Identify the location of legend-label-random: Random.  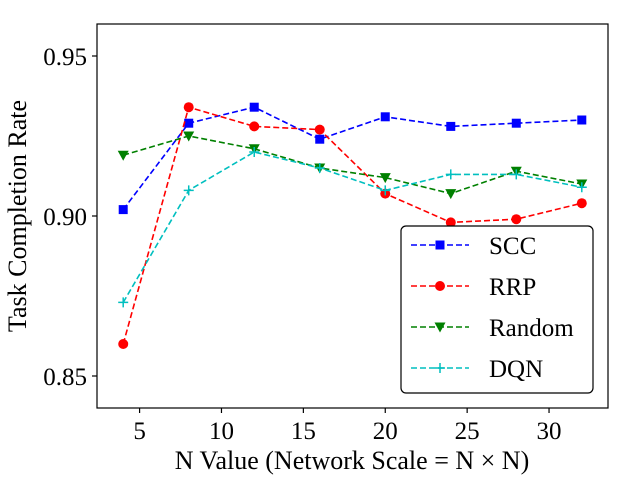
(531, 328).